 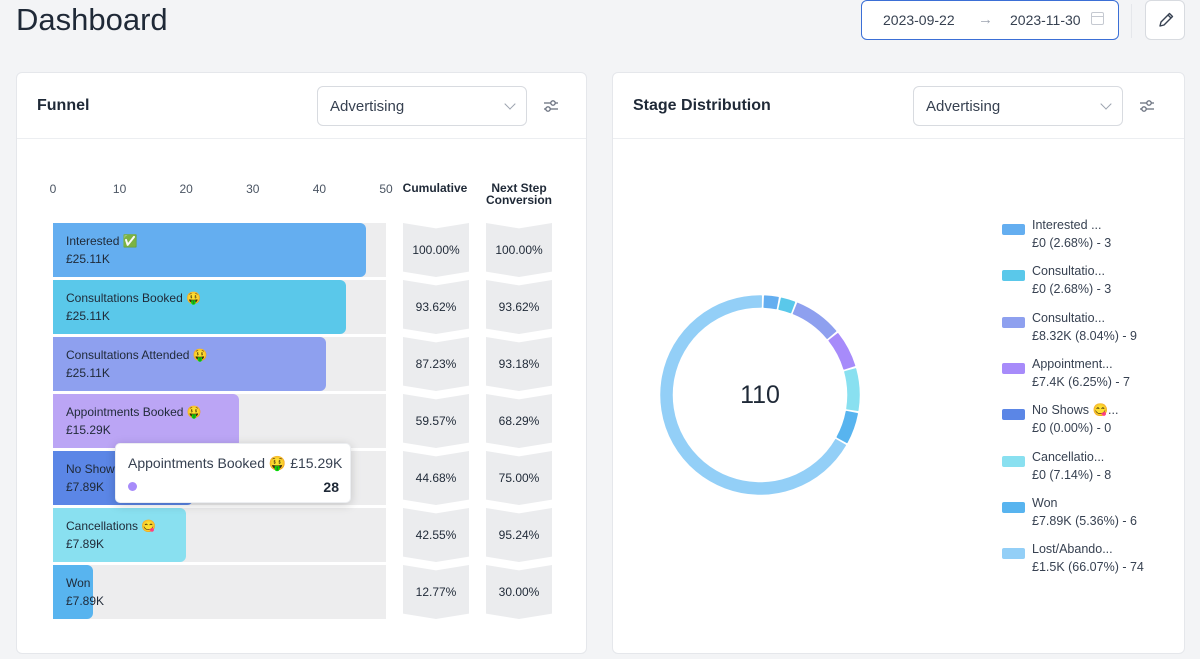 What do you see at coordinates (63, 105) in the screenshot?
I see `funnel-title: Funnel` at bounding box center [63, 105].